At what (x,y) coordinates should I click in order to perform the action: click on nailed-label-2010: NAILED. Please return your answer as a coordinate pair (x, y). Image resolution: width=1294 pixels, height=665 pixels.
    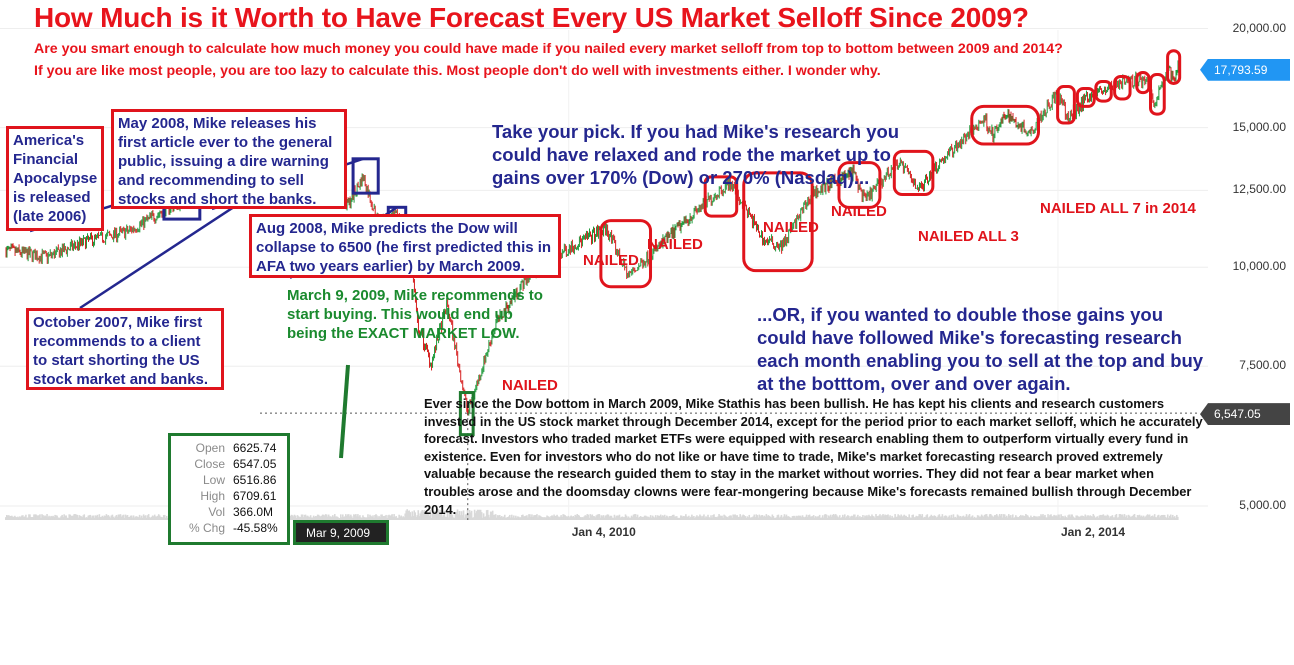
    Looking at the image, I should click on (530, 385).